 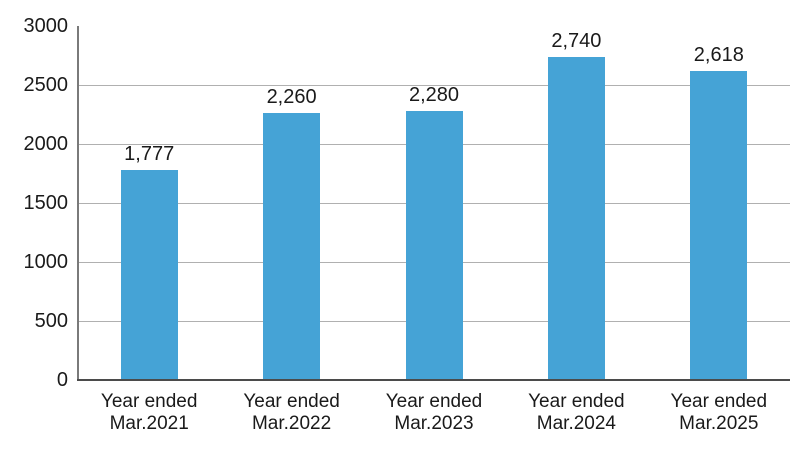 I want to click on x-axis-label-line: Mar.2024, so click(x=576, y=423).